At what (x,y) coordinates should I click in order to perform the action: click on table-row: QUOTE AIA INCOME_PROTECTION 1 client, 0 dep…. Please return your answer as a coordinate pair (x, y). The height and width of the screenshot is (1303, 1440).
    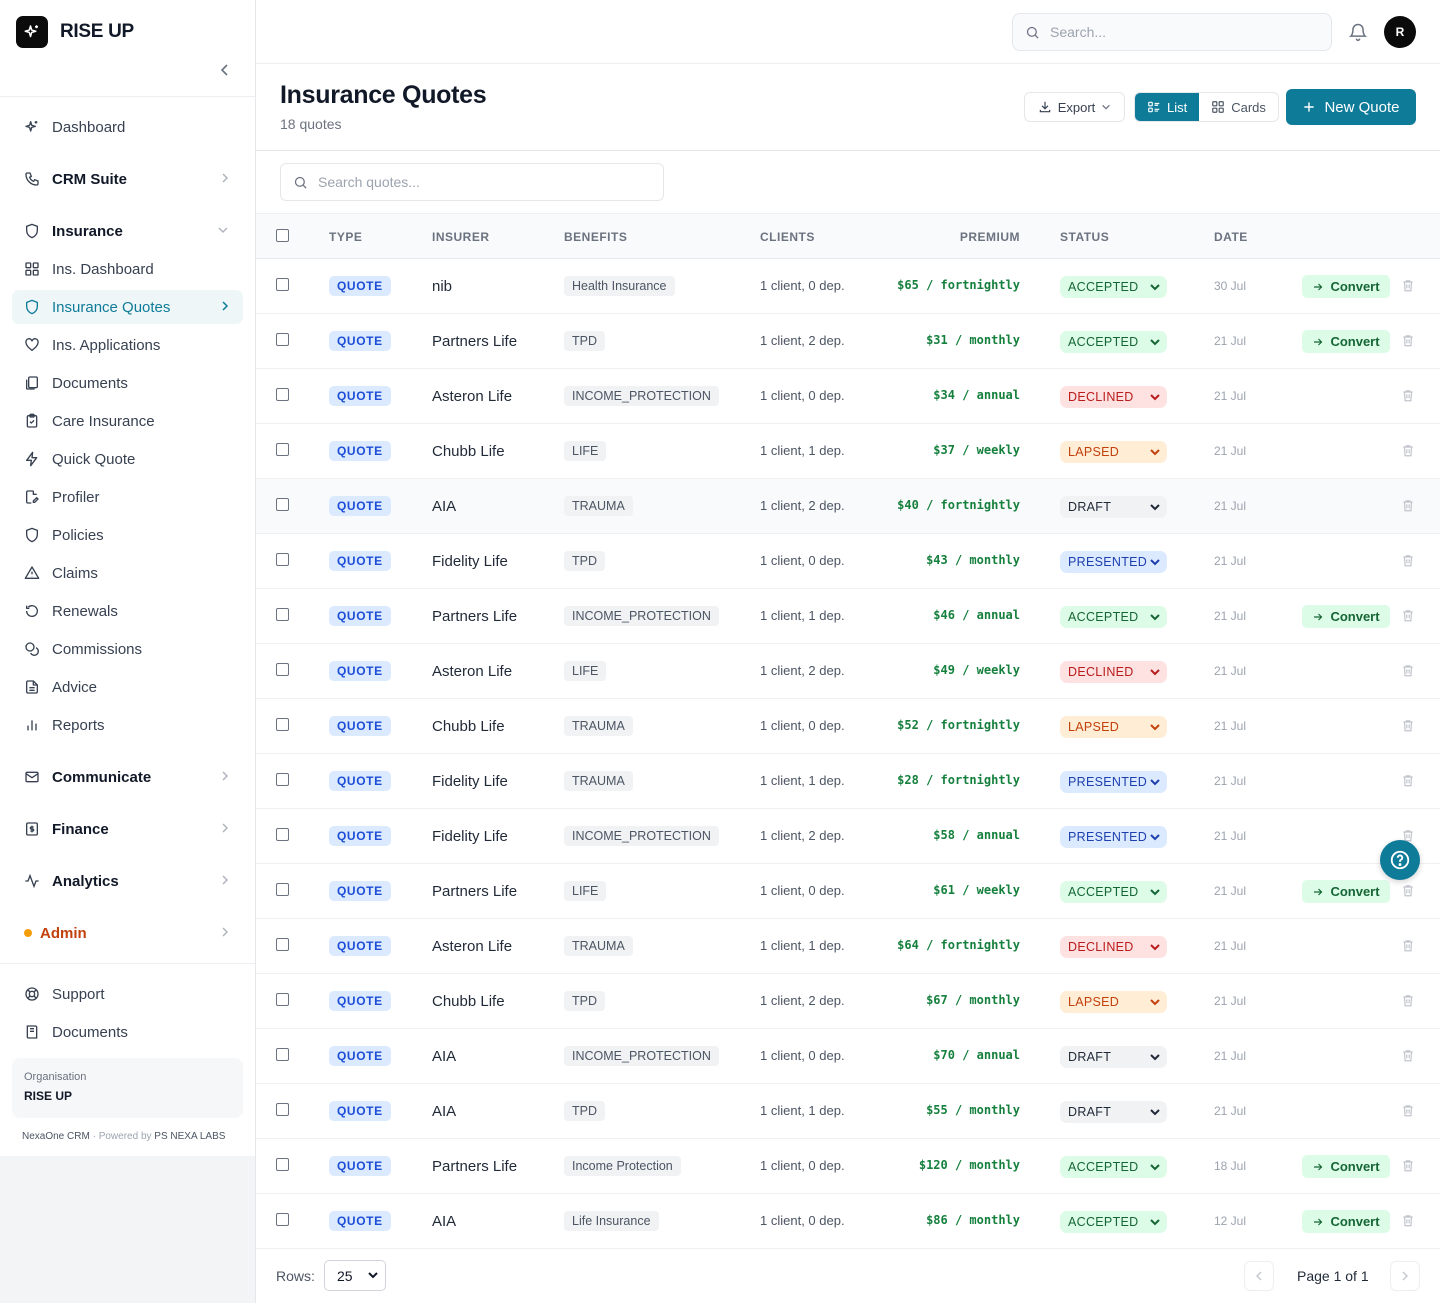
    Looking at the image, I should click on (848, 1056).